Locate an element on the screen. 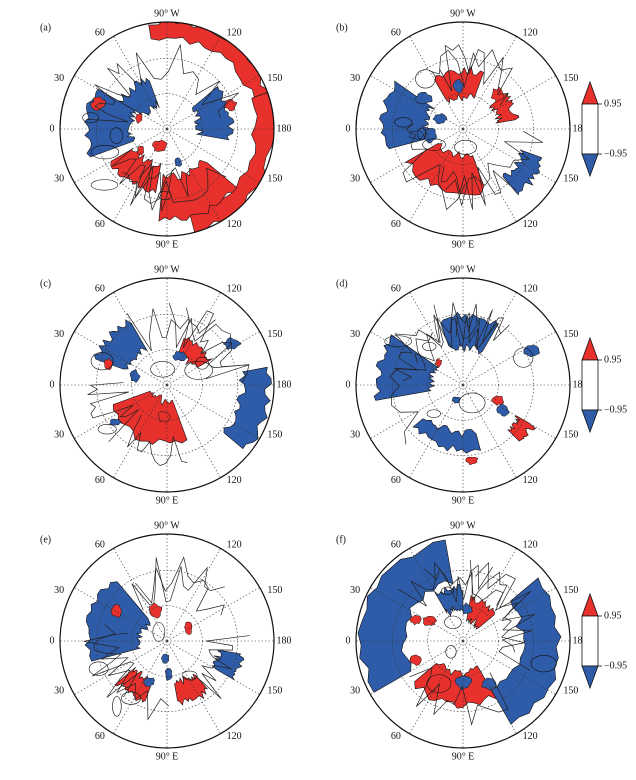  map-panel-f: (f) 90° W 90° E 0 180 60 30 30 60 120 150 150 120 is located at coordinates (462, 641).